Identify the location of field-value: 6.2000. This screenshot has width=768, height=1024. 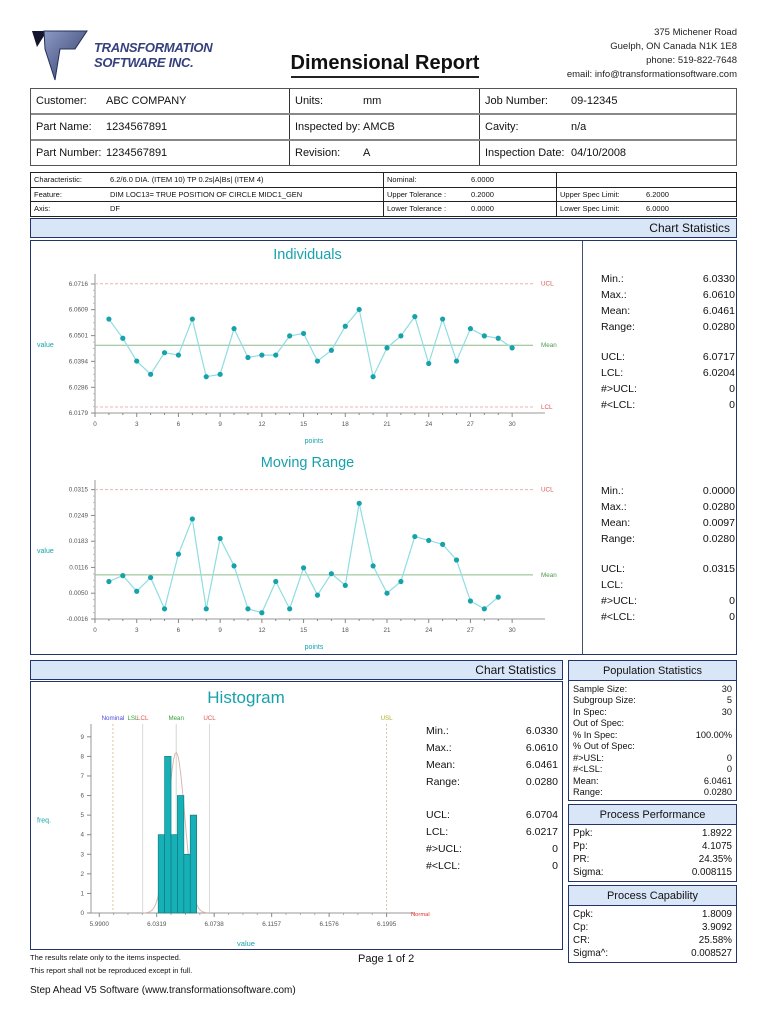
(657, 194).